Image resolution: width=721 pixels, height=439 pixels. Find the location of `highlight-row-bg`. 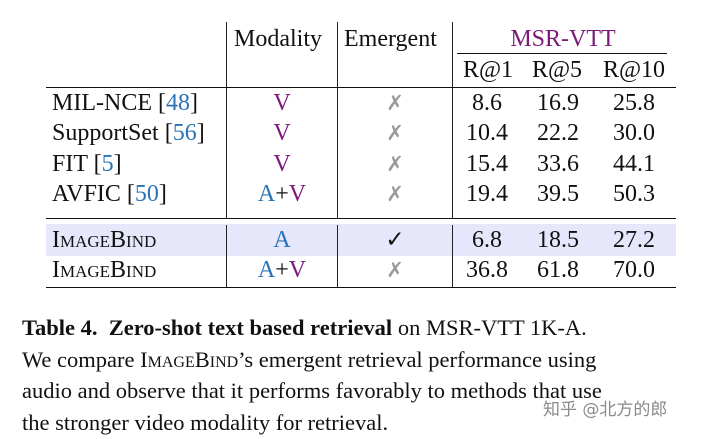

highlight-row-bg is located at coordinates (361, 240).